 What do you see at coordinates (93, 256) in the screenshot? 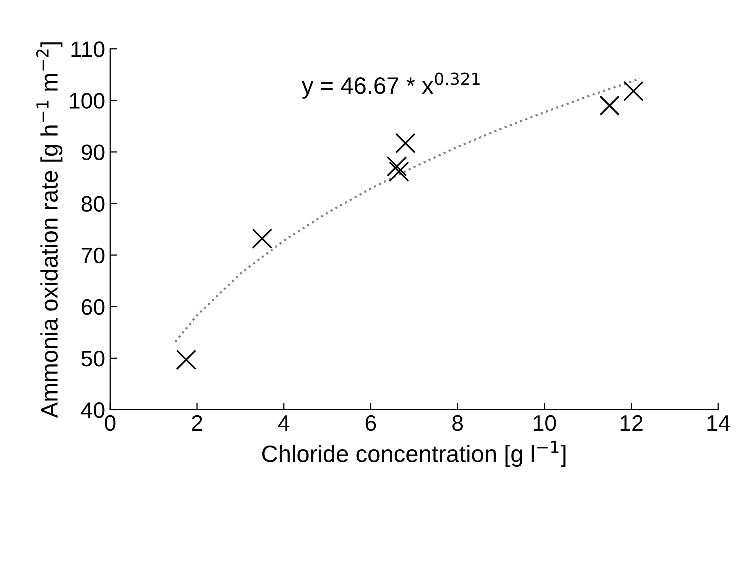
I see `y-tick-label: 70` at bounding box center [93, 256].